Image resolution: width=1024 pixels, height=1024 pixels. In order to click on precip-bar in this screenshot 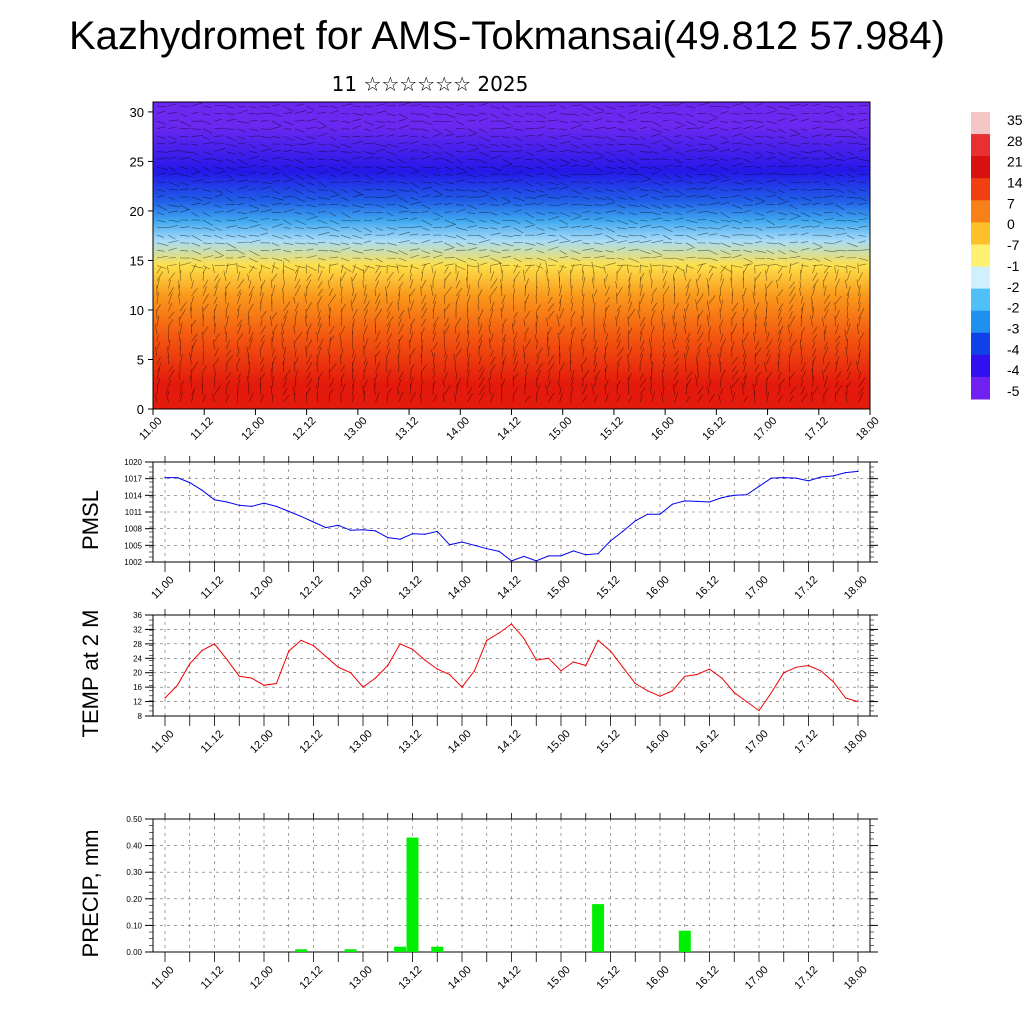, I will do `click(301, 950)`.